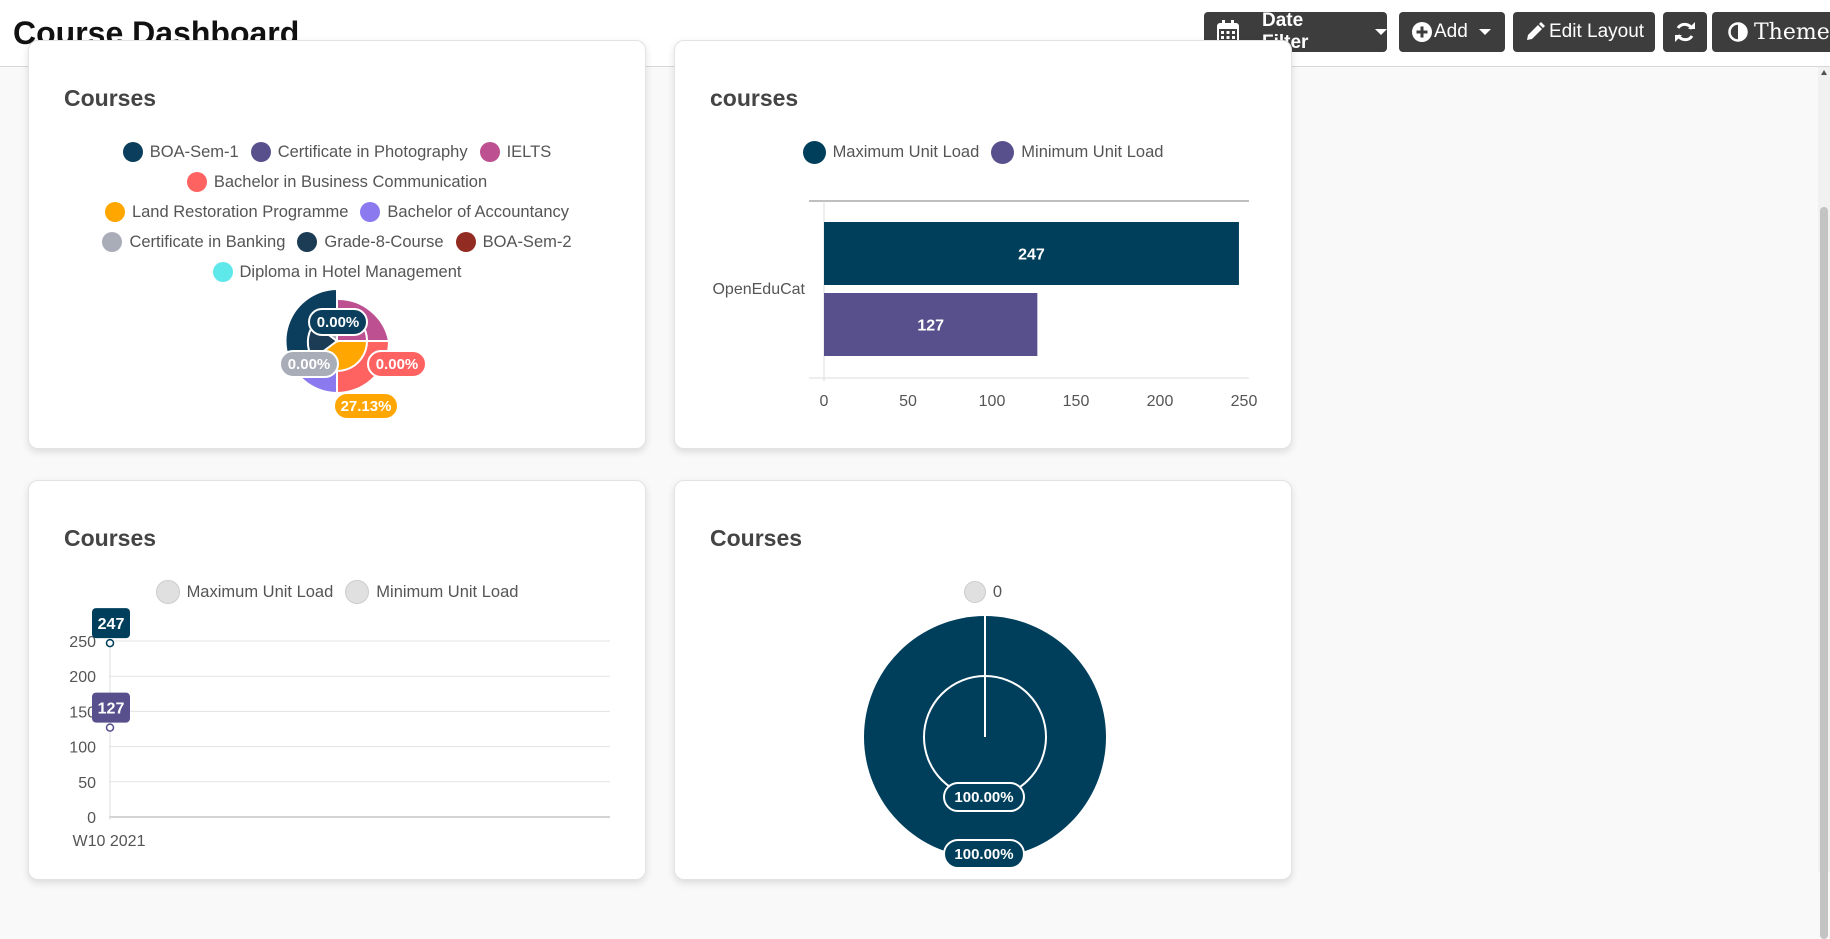  Describe the element at coordinates (824, 401) in the screenshot. I see `x-tick-label: 0` at that location.